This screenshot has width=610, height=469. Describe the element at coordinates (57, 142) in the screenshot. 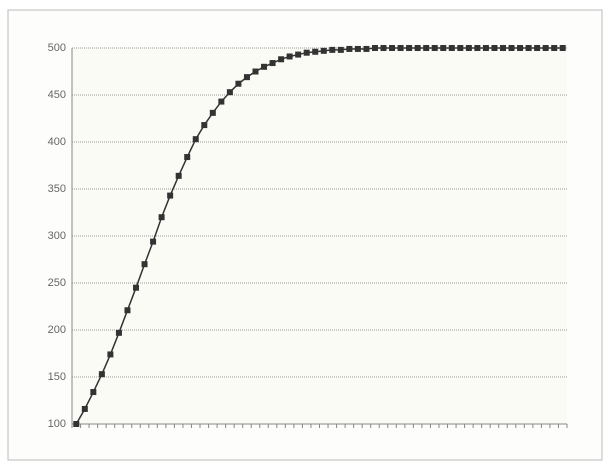

I see `y-tick-label: 400` at that location.